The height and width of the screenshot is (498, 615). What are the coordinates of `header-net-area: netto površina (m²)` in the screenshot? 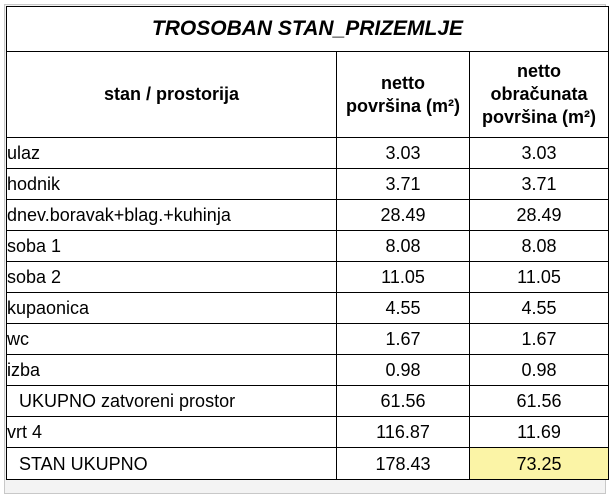 It's located at (403, 94).